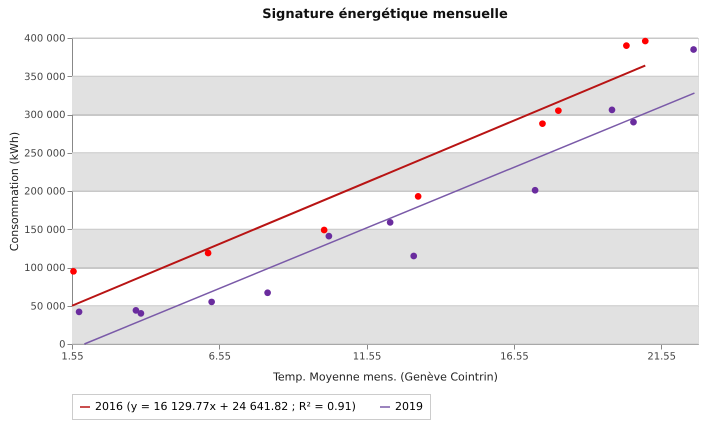 The width and height of the screenshot is (713, 428). Describe the element at coordinates (45, 230) in the screenshot. I see `y-tick-label: 150 000` at that location.